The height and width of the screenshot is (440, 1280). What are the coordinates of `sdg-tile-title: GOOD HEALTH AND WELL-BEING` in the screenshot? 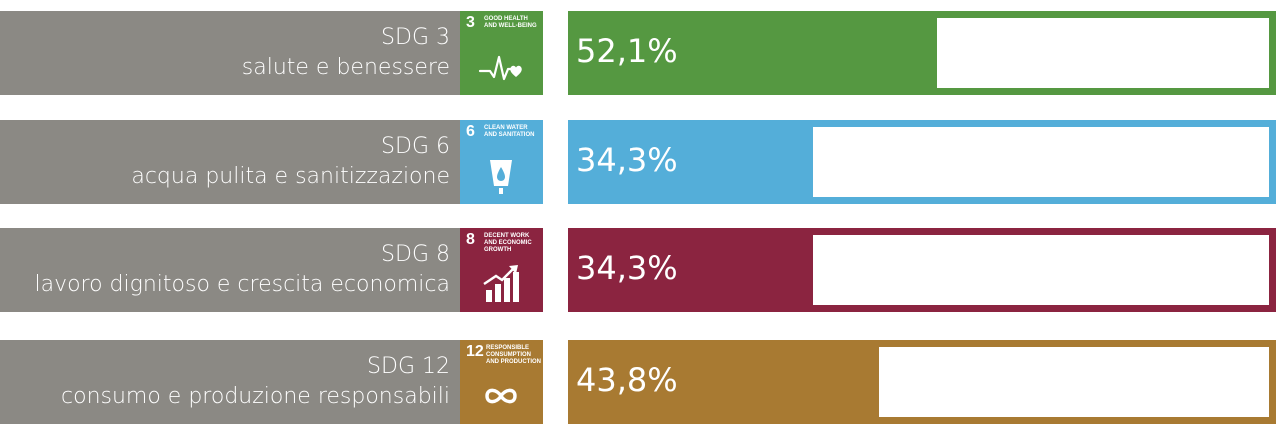 It's located at (510, 22).